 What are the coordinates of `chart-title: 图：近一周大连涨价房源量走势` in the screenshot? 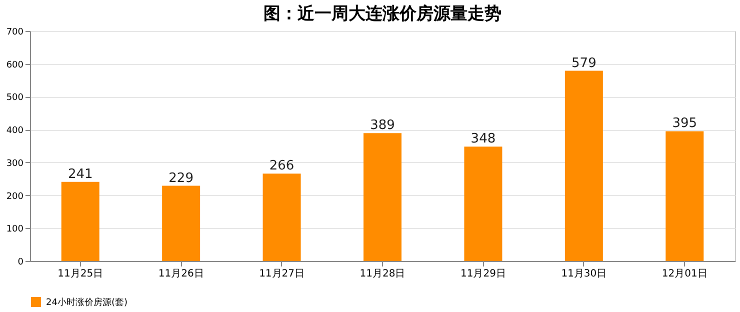 It's located at (383, 14).